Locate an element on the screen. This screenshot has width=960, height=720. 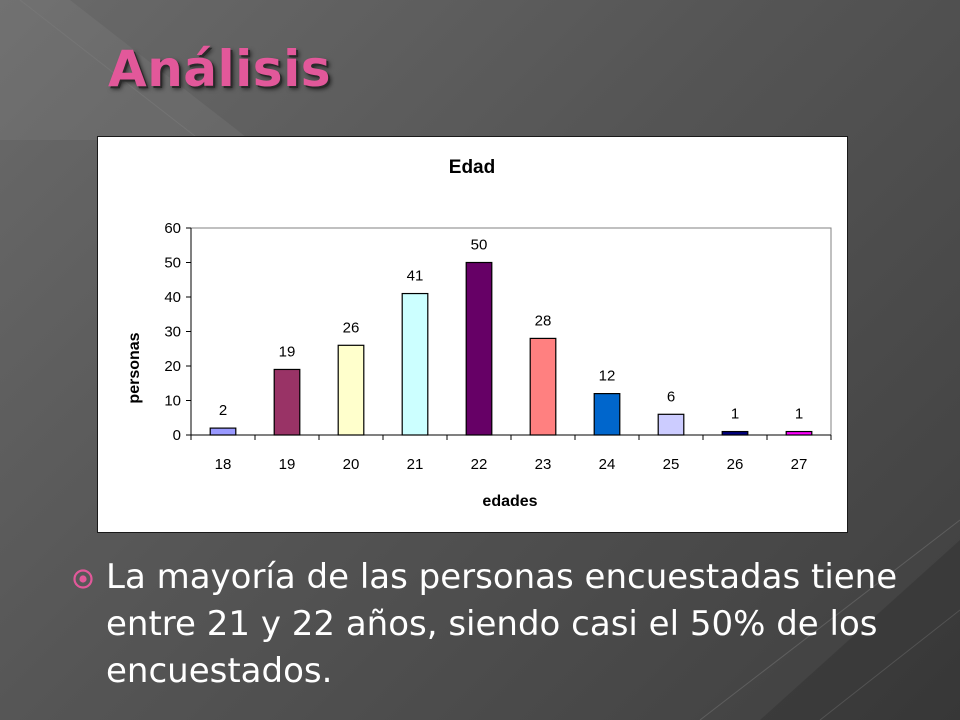
y-tick-label: 60 is located at coordinates (172, 228).